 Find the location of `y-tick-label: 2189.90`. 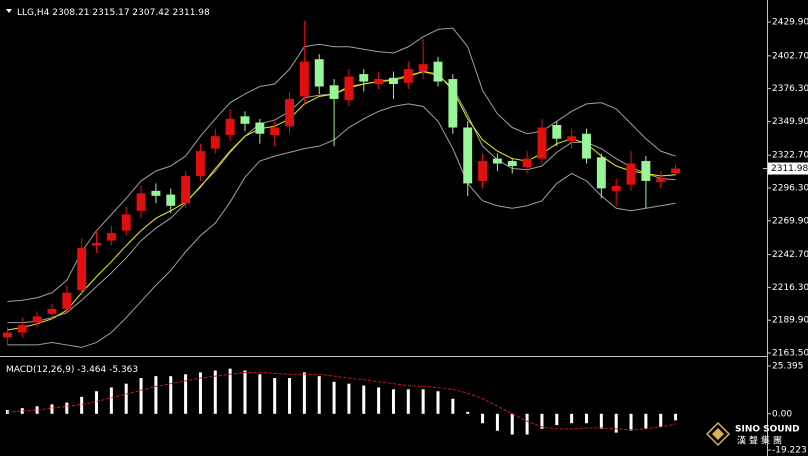

y-tick-label: 2189.90 is located at coordinates (790, 321).